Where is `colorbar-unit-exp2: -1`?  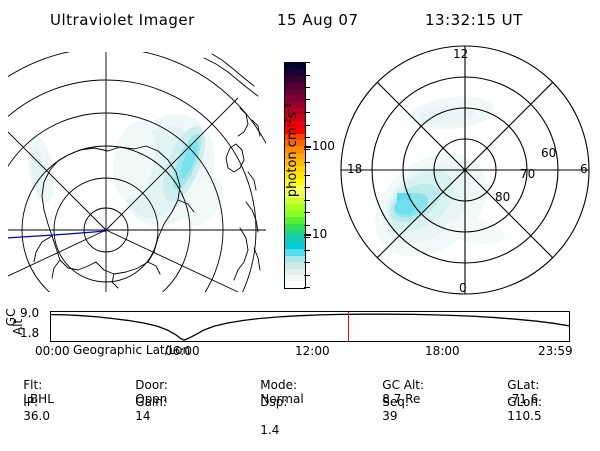 colorbar-unit-exp2: -1 is located at coordinates (288, 107).